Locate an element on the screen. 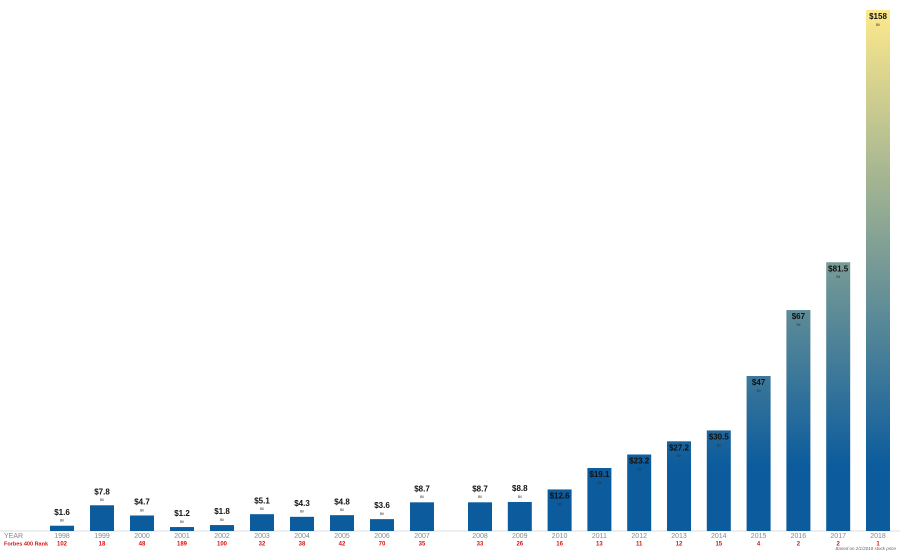 The height and width of the screenshot is (556, 900). x-tick-label: 2001 is located at coordinates (182, 536).